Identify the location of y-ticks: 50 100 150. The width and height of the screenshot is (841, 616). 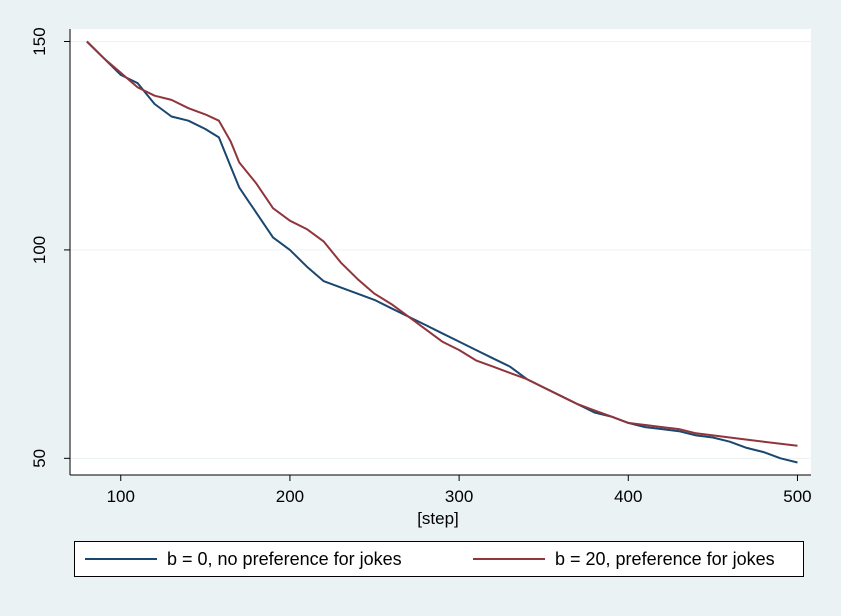
(50, 247).